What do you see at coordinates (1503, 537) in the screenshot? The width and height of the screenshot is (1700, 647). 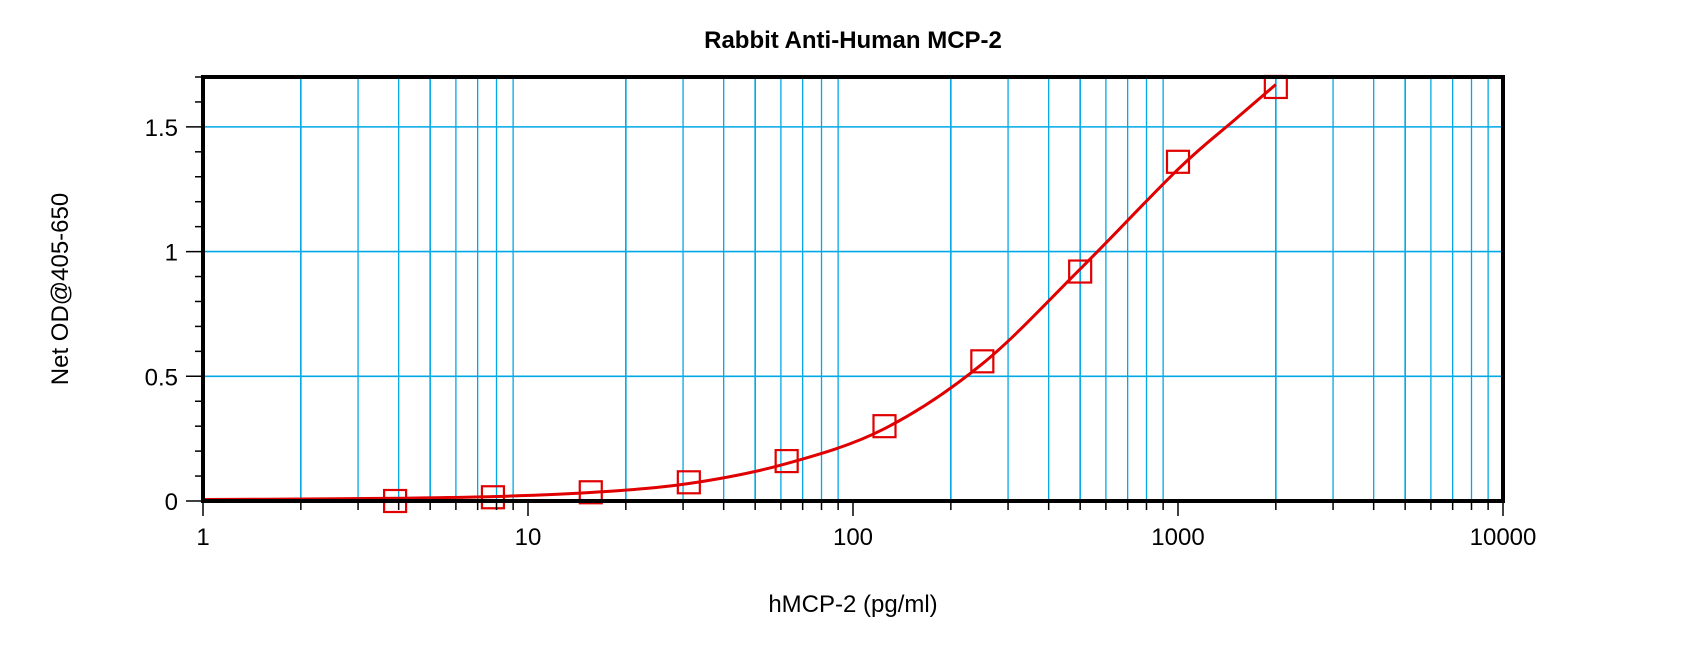 I see `x-tick-label: 10000` at bounding box center [1503, 537].